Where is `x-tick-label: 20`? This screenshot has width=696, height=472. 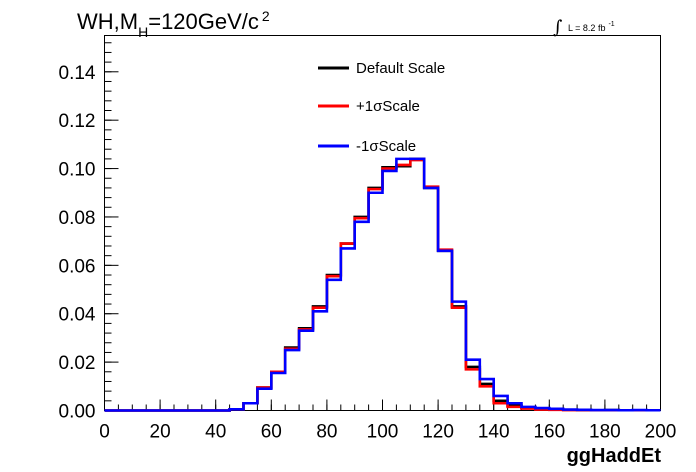
x-tick-label: 20 is located at coordinates (160, 432).